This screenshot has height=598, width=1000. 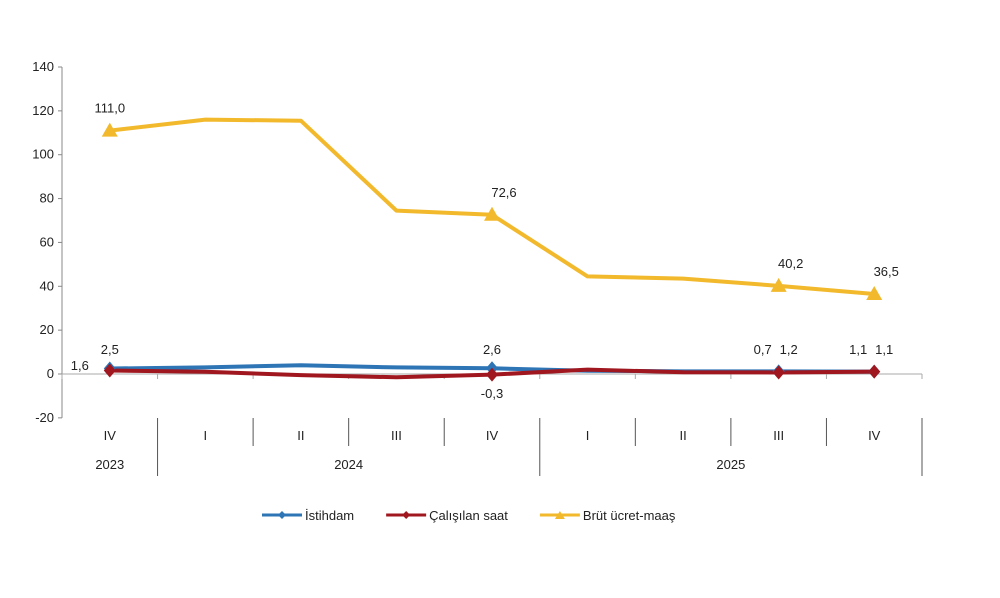 What do you see at coordinates (43, 110) in the screenshot?
I see `y-tick-label: 120` at bounding box center [43, 110].